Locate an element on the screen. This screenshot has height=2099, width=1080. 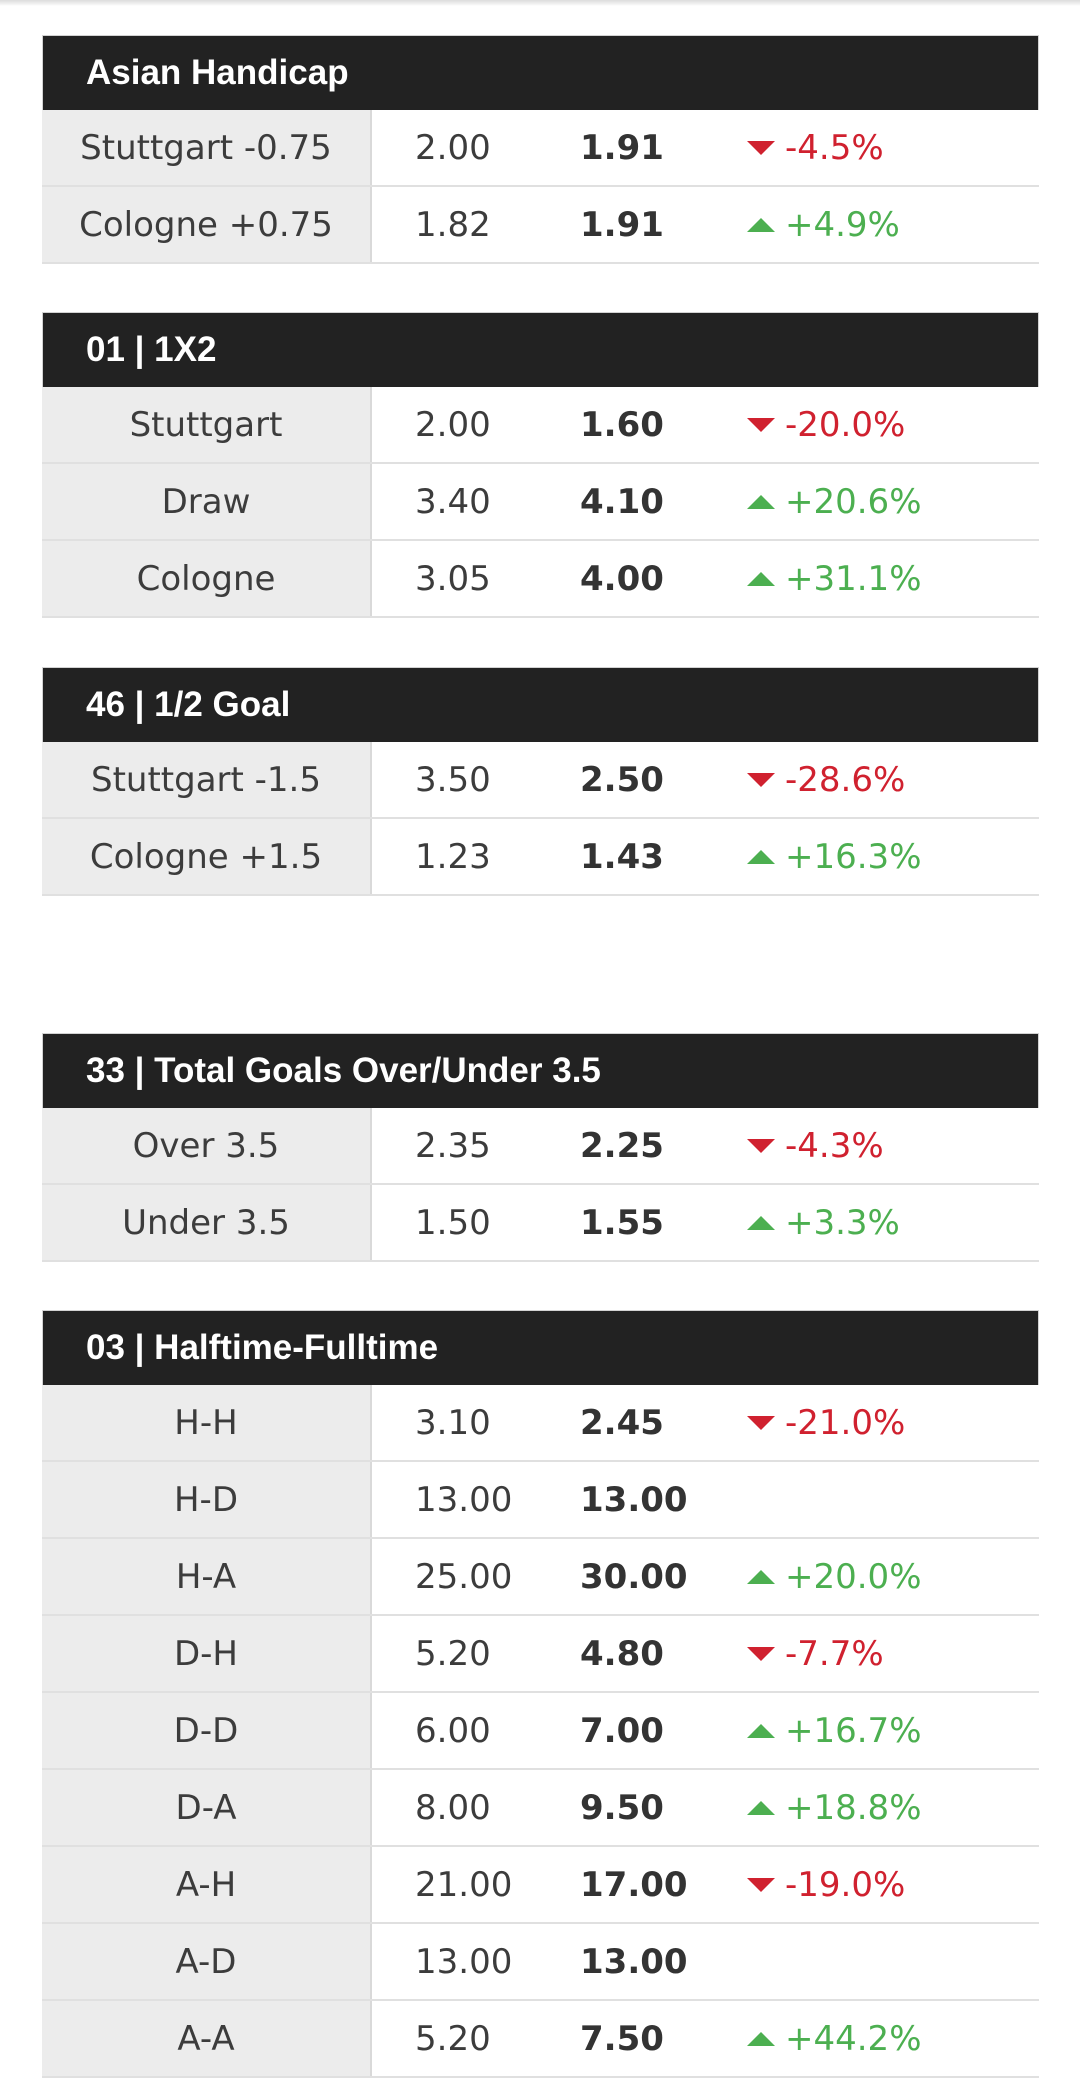
opening-odds: 6.00 is located at coordinates (453, 1730).